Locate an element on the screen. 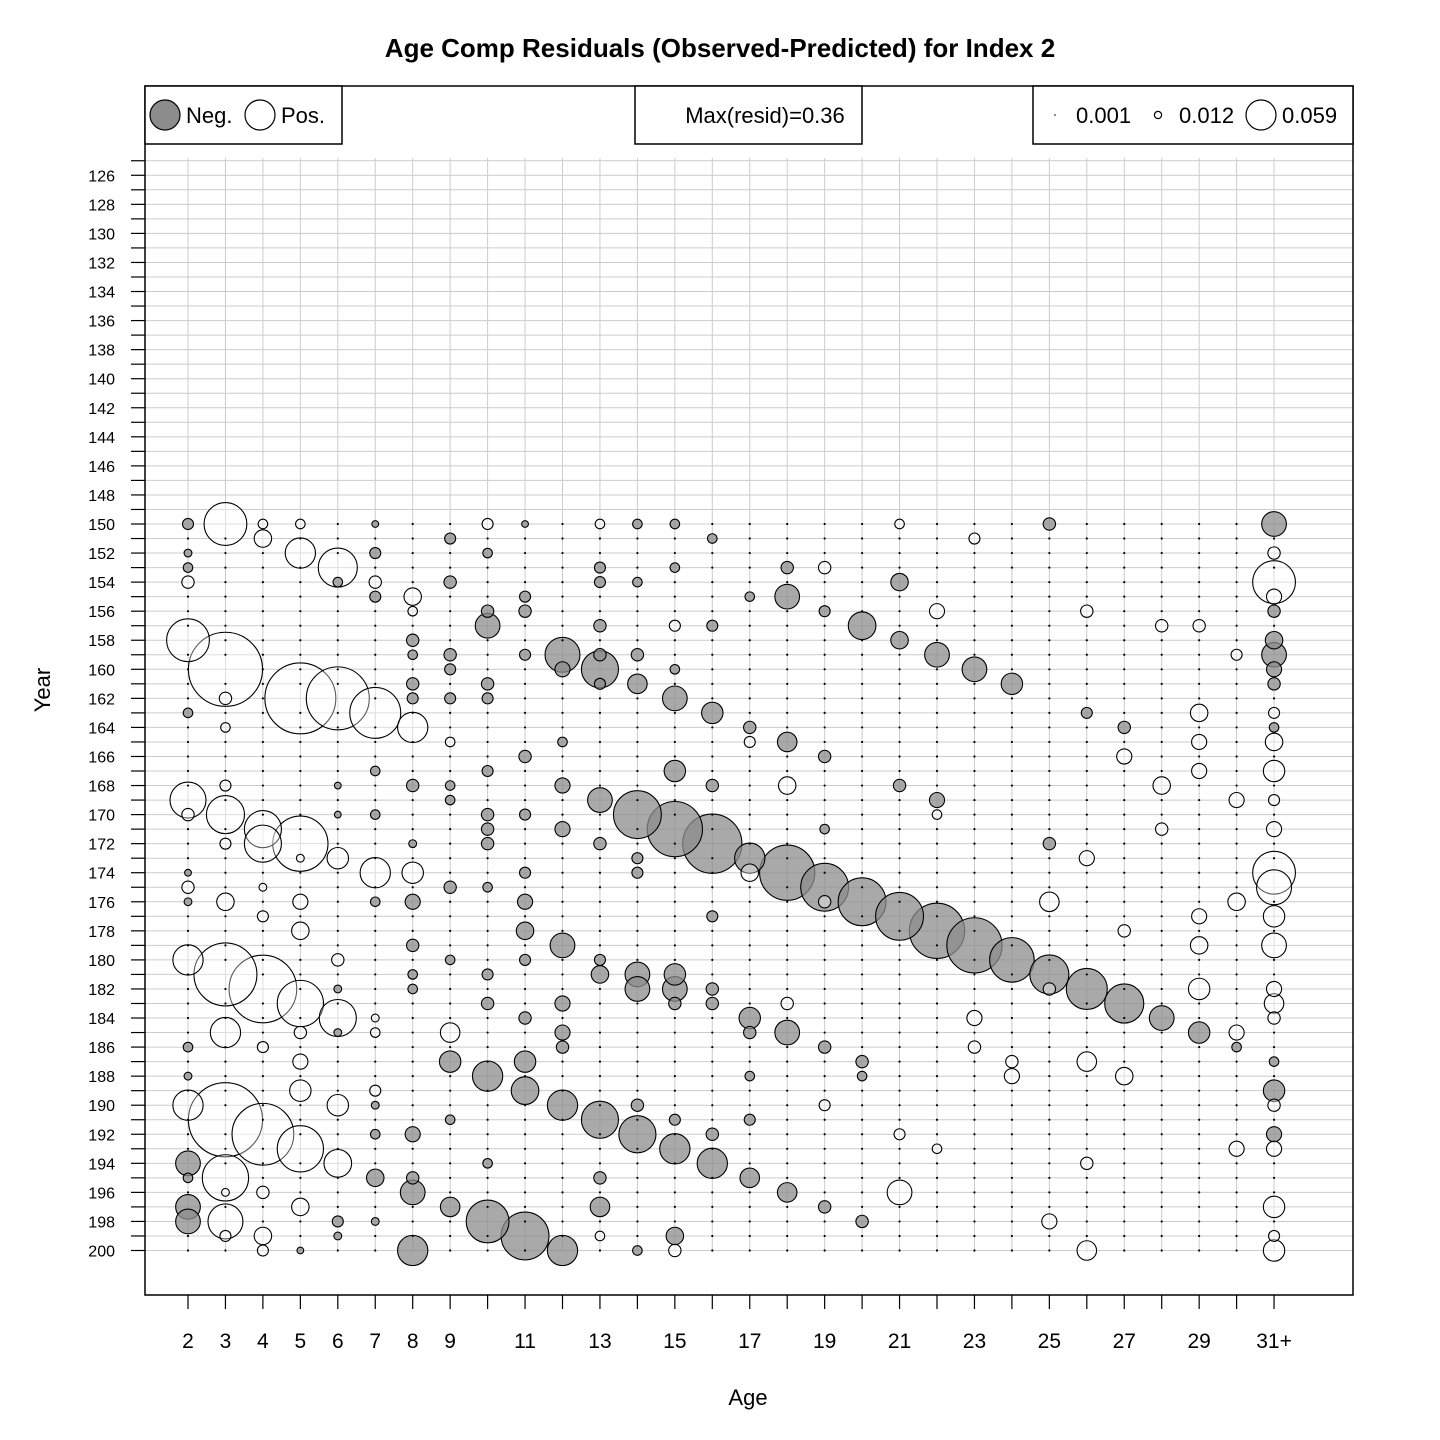 Image resolution: width=1440 pixels, height=1440 pixels. x-tick-label: 5 is located at coordinates (301, 1341).